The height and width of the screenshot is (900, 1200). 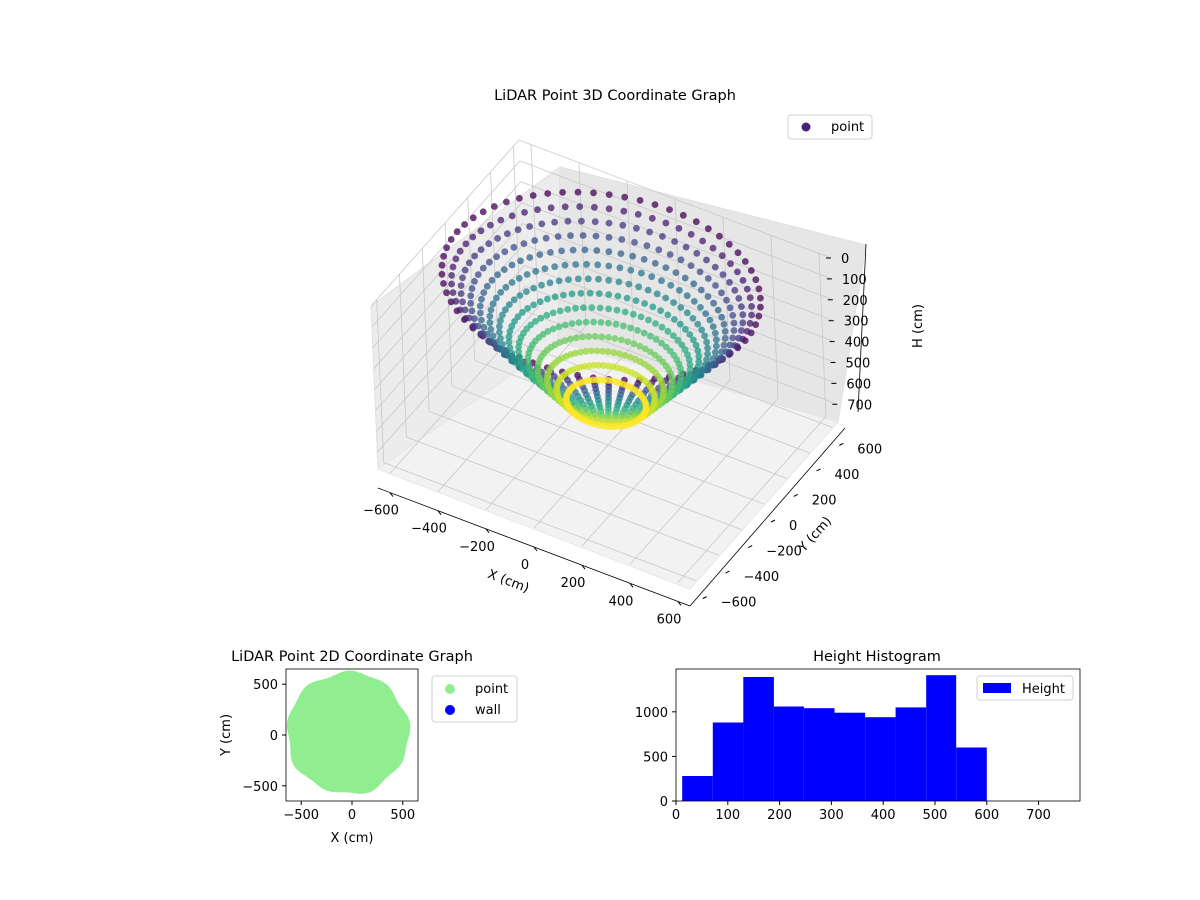 What do you see at coordinates (664, 802) in the screenshot?
I see `y-tick-label-histogram: 0` at bounding box center [664, 802].